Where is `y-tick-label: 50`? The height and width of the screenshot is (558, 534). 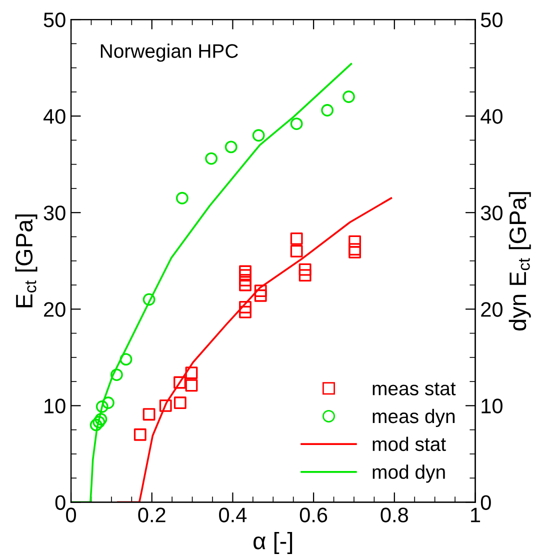
y-tick-label: 50 is located at coordinates (55, 20).